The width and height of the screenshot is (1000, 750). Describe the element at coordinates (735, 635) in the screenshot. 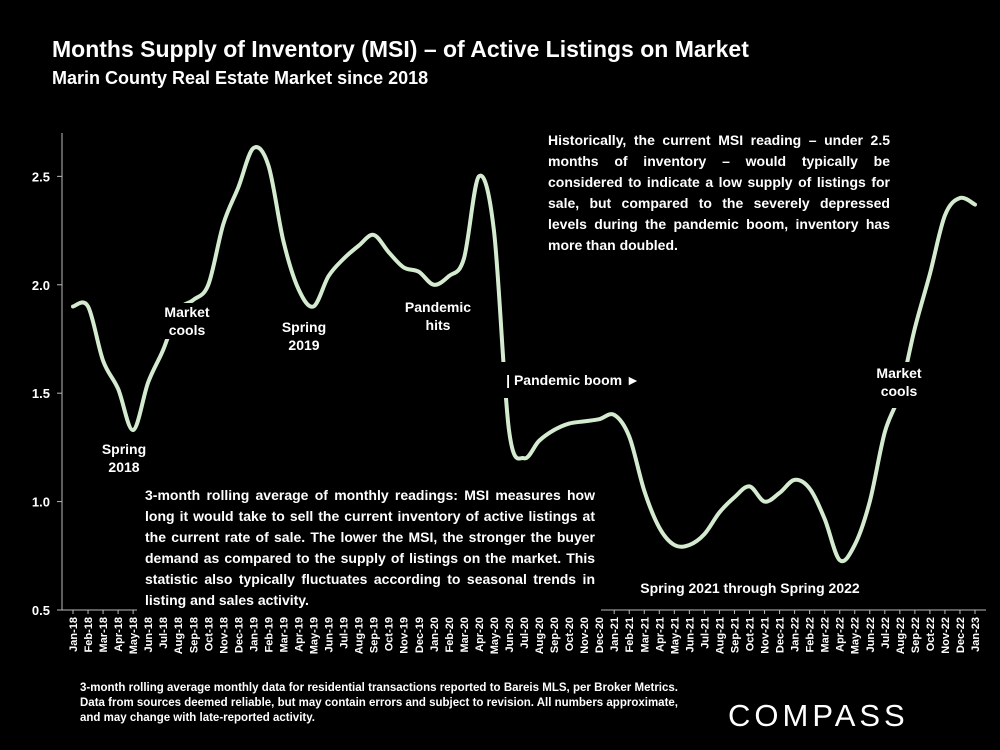

I see `x-tick-label: Sep-21` at that location.